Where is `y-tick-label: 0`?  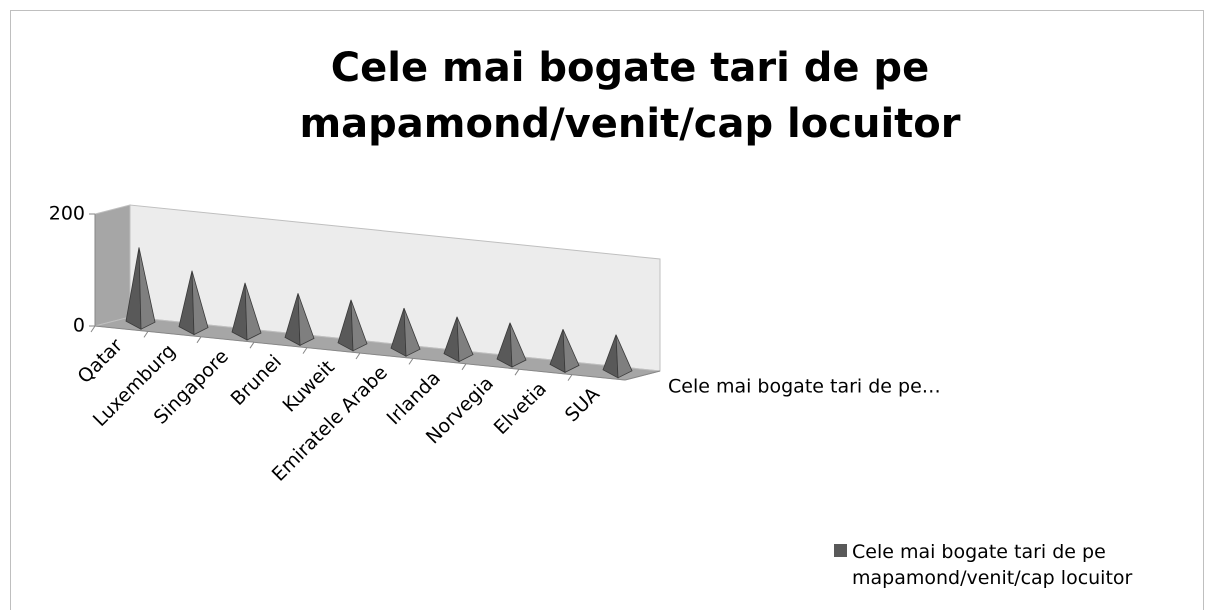
y-tick-label: 0 is located at coordinates (79, 326).